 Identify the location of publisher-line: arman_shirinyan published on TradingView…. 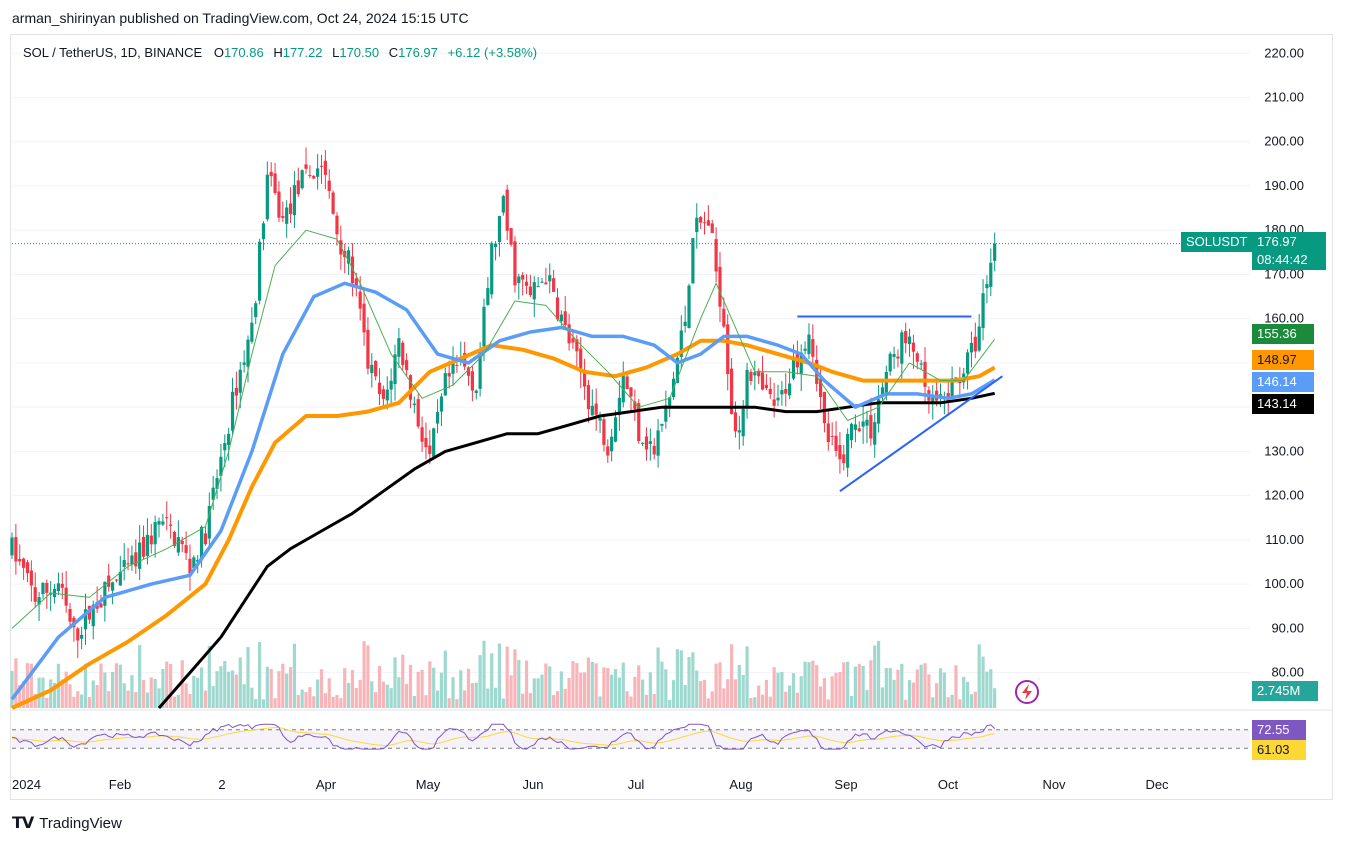
(240, 18).